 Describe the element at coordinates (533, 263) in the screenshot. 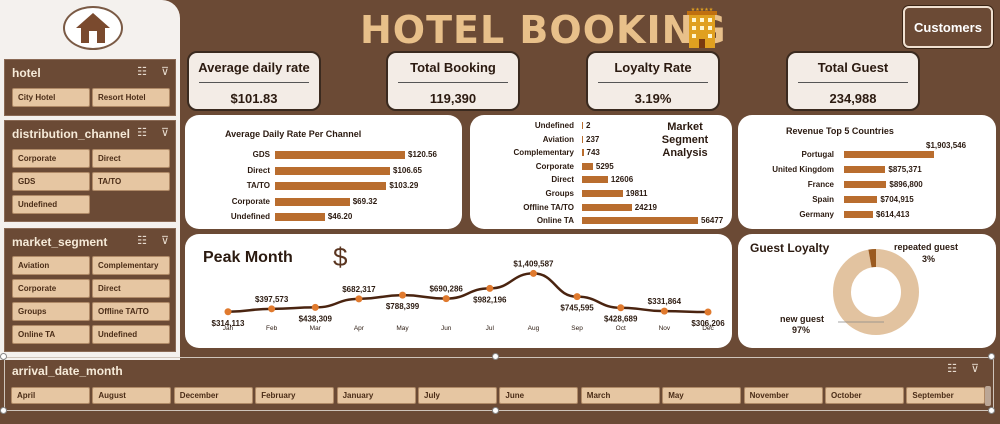

I see `data-label: $1,409,587` at that location.